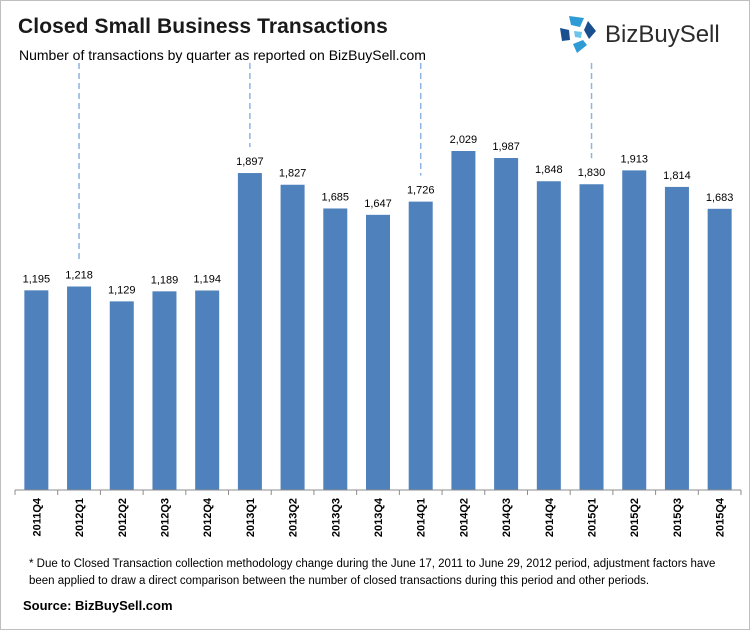  What do you see at coordinates (721, 517) in the screenshot?
I see `tick-label-2015Q4: 2015Q4` at bounding box center [721, 517].